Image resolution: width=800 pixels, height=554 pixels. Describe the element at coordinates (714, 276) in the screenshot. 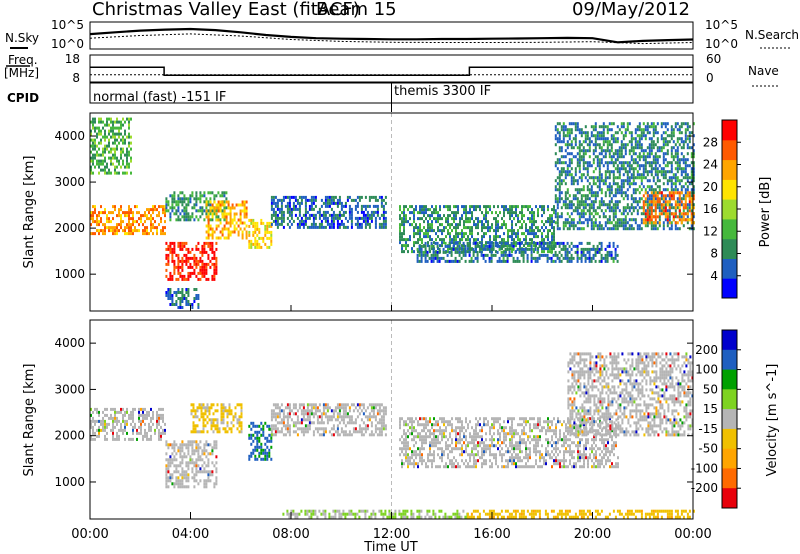

I see `power-colorbar-label: 4` at that location.